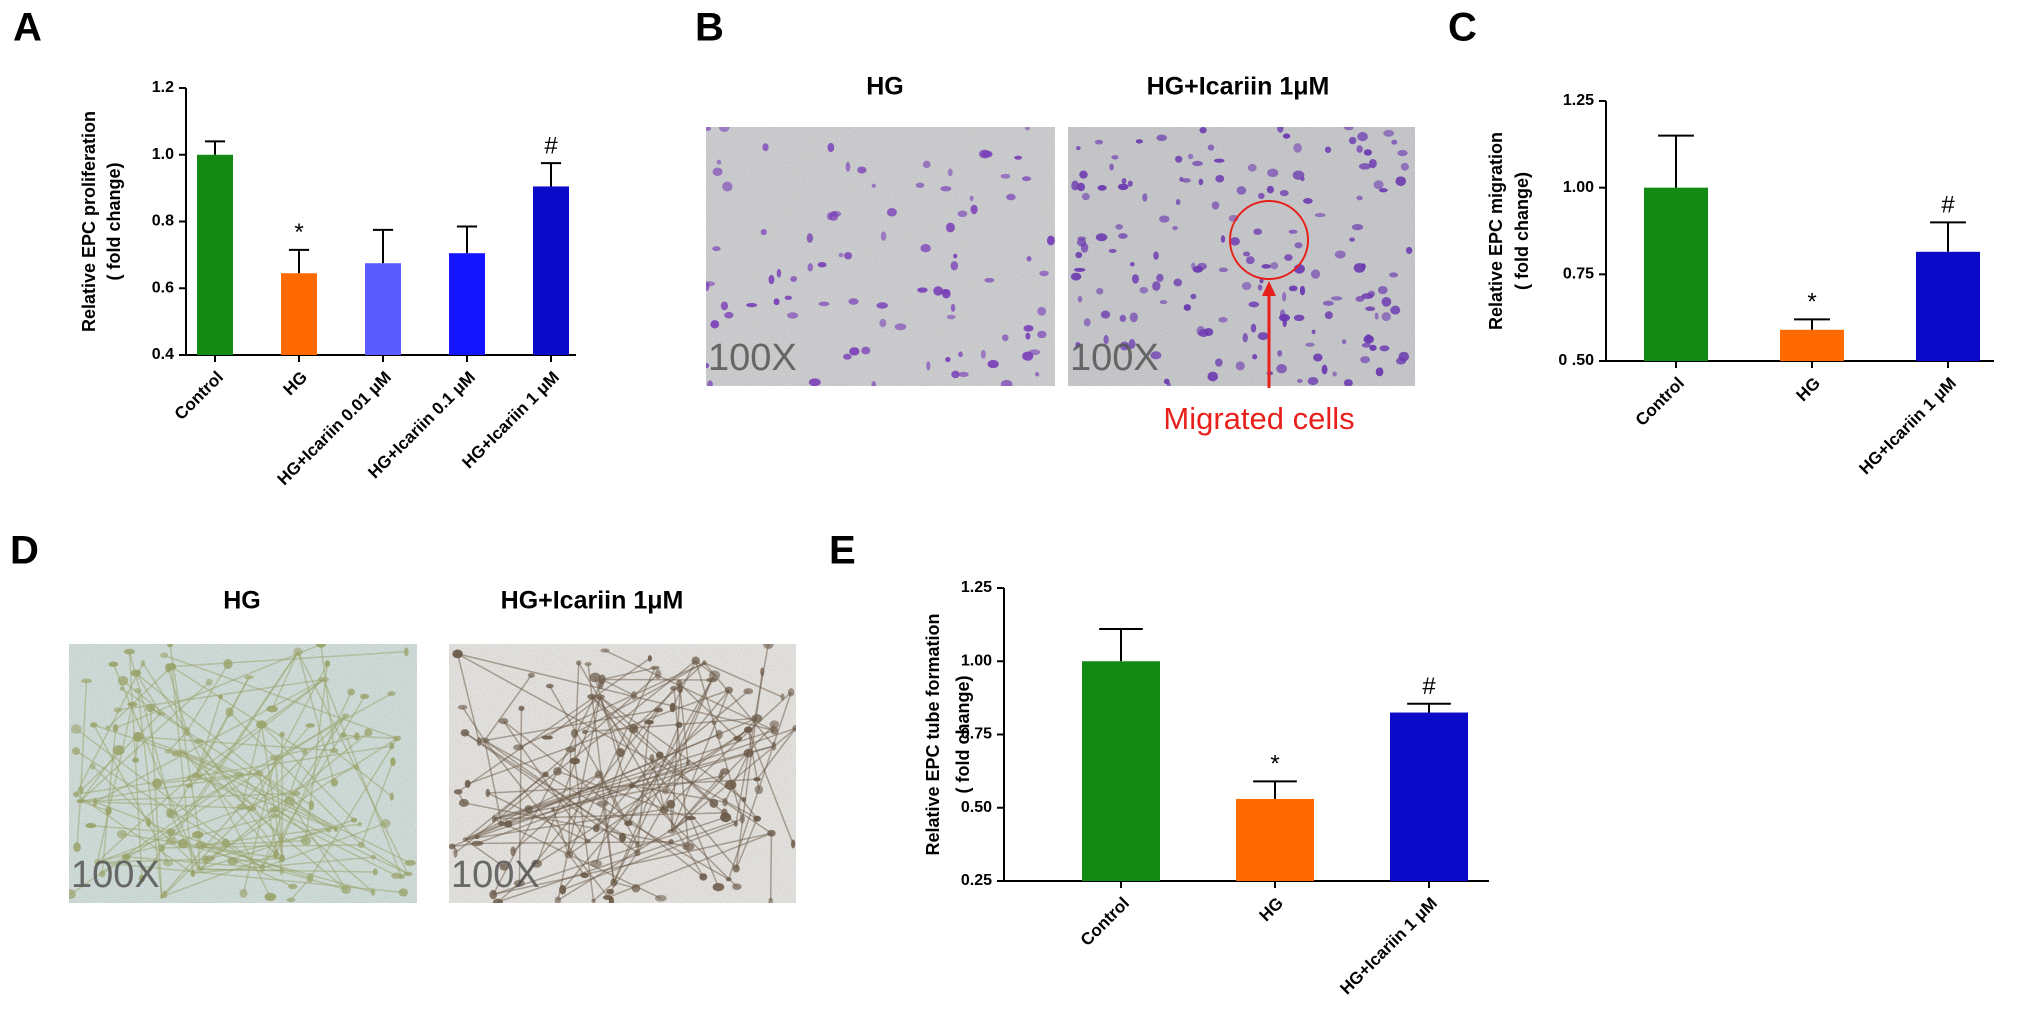 This screenshot has height=1033, width=2031. I want to click on x-tick-label: HG+Icariin 1 μM, so click(1388, 946).